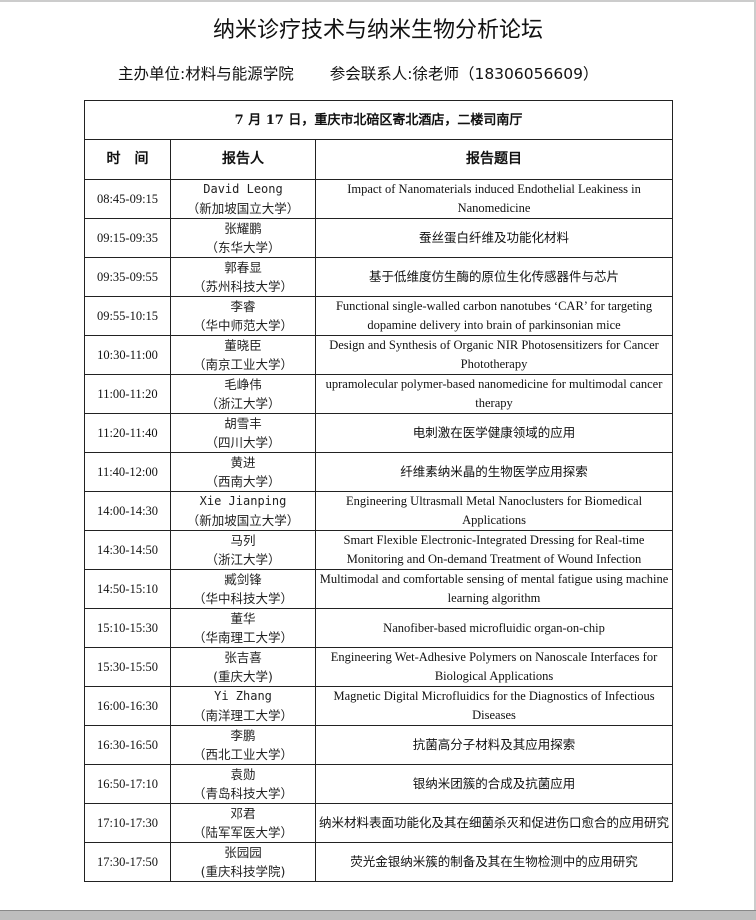 This screenshot has width=756, height=920. I want to click on venue-info: 7 月 17 日，重庆市北碚区寄北酒店，二楼司南厅, so click(378, 120).